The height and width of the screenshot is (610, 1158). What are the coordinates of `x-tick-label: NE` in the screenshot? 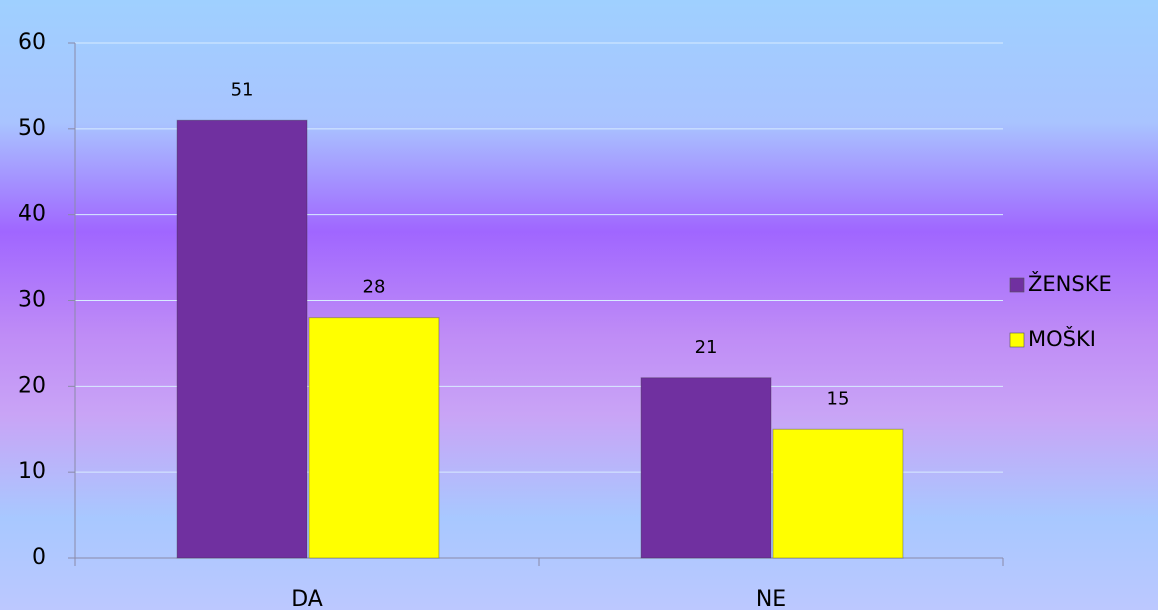 It's located at (771, 598).